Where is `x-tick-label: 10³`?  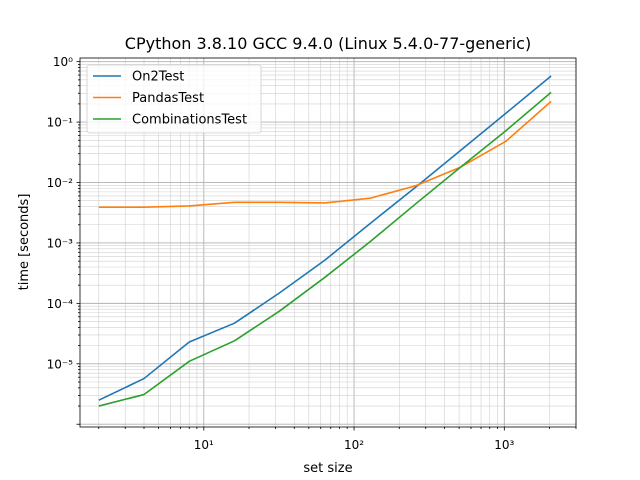
x-tick-label: 10³ is located at coordinates (504, 445).